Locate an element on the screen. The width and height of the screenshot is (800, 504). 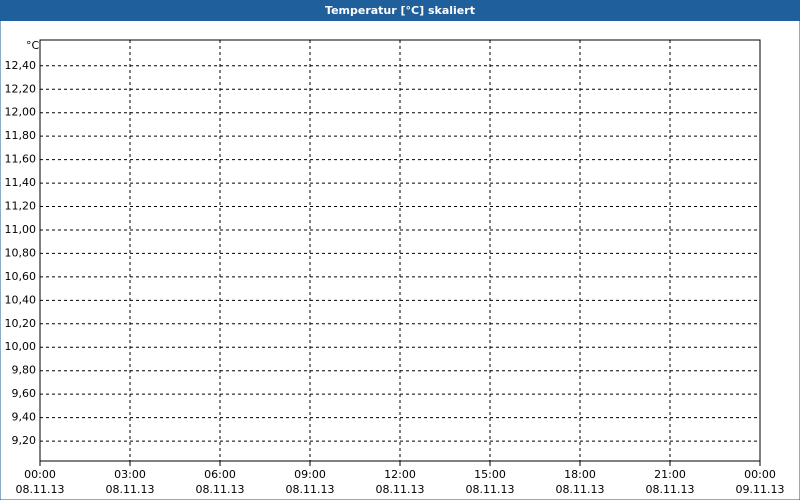
y-tick-label: 10,20 is located at coordinates (21, 323).